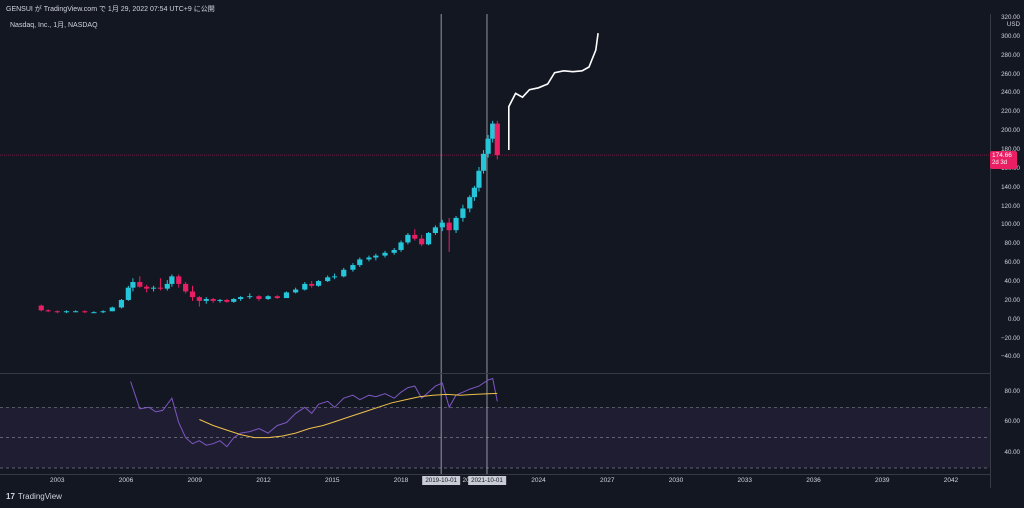 The width and height of the screenshot is (1024, 508). Describe the element at coordinates (538, 480) in the screenshot. I see `time-tick-label: 2024` at that location.